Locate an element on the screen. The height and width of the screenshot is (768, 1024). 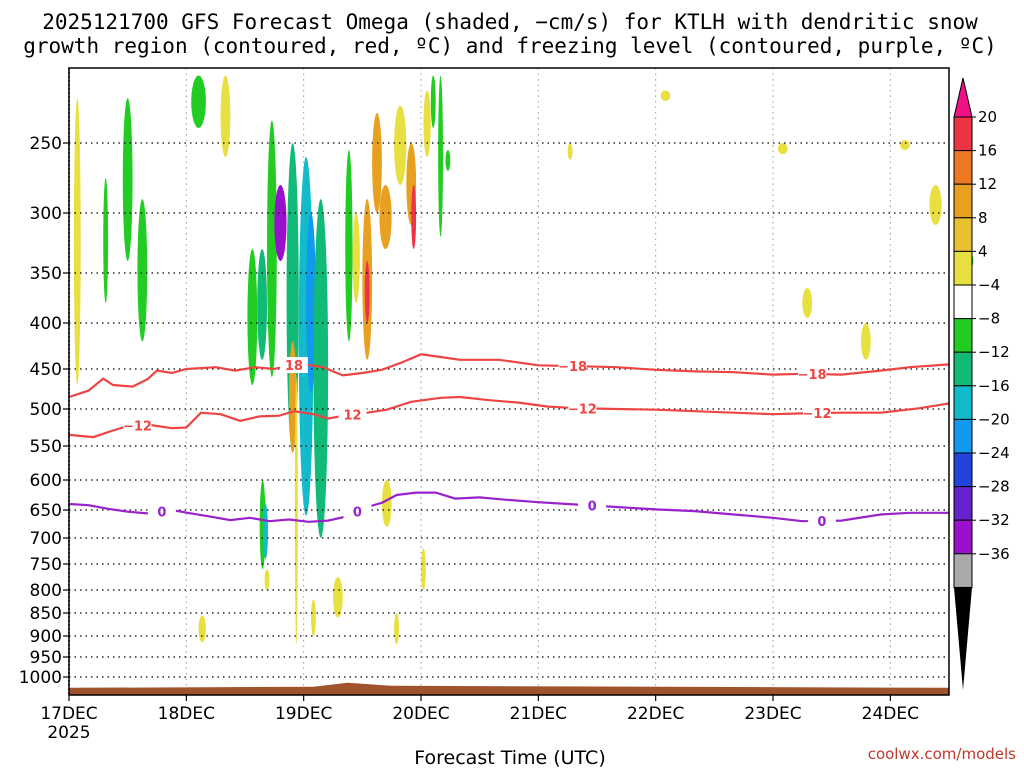
colorbar-label: 20 is located at coordinates (987, 117).